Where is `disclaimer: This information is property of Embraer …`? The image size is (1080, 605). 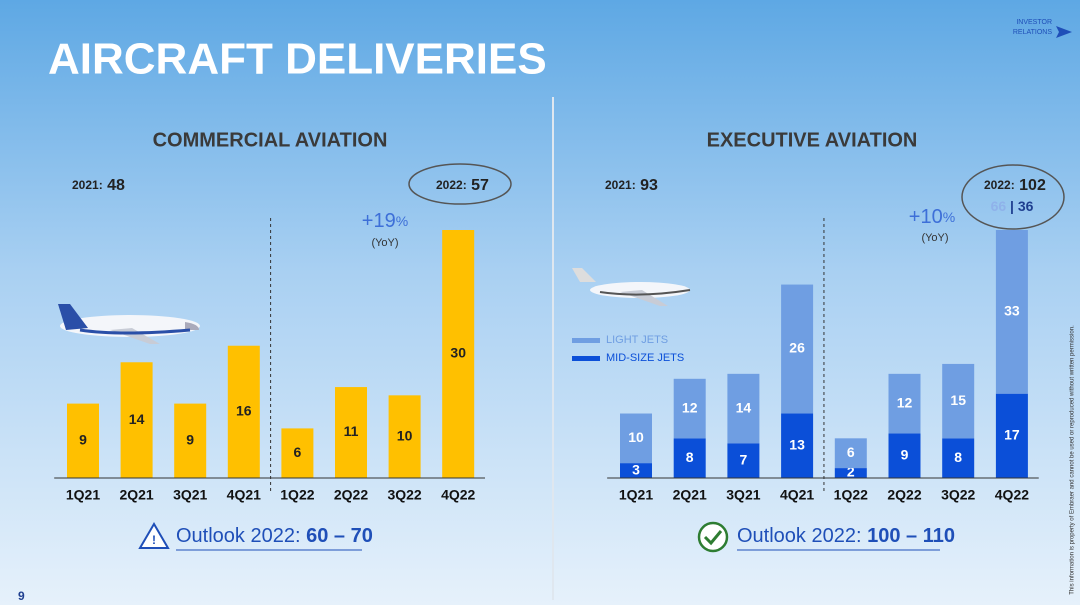 disclaimer: This information is property of Embraer … is located at coordinates (1073, 460).